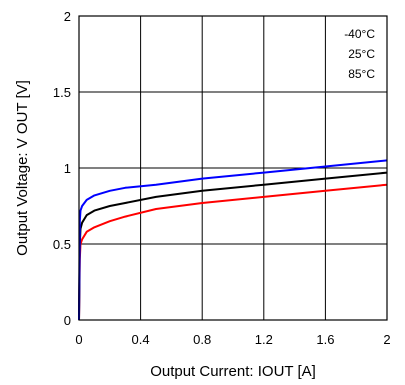 The width and height of the screenshot is (405, 385). Describe the element at coordinates (264, 339) in the screenshot. I see `x-tick-label-3: 1.2` at that location.